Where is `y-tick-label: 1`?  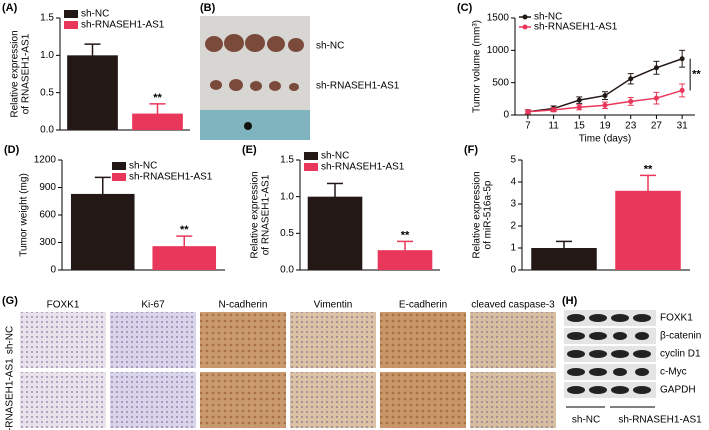 y-tick-label: 1 is located at coordinates (513, 248).